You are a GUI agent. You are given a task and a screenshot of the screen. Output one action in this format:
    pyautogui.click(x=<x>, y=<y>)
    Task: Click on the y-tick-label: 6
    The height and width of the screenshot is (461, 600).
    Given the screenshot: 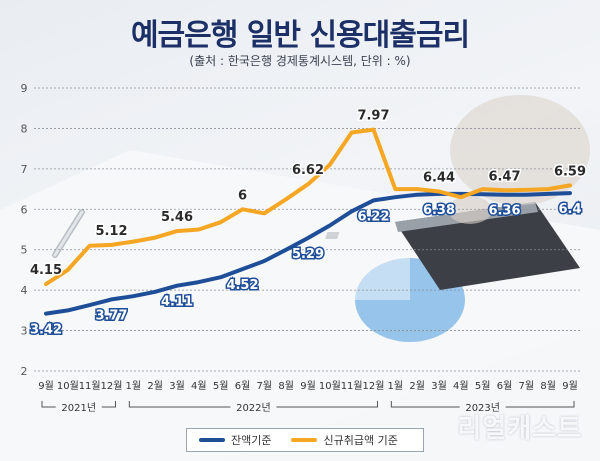 What is the action you would take?
    pyautogui.click(x=24, y=209)
    